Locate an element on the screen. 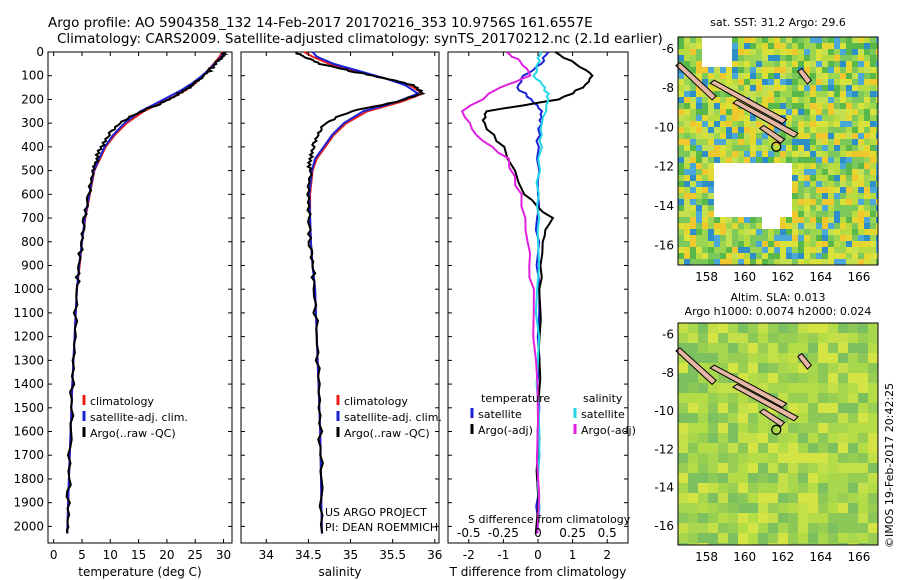 This screenshot has width=900, height=580. y-tick-label: 0 is located at coordinates (40, 52).